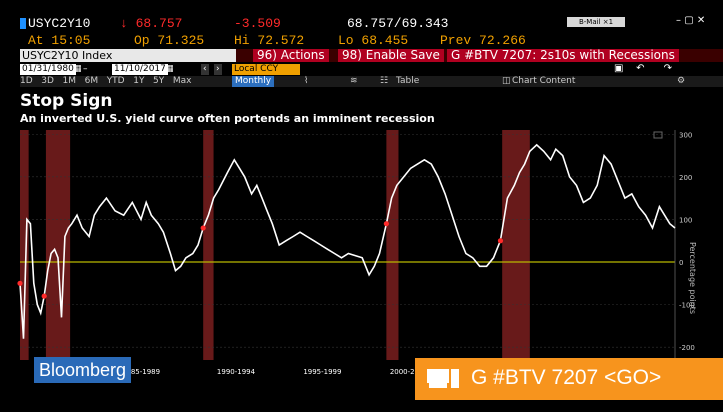 The height and width of the screenshot is (412, 723). I want to click on end-date-field: 11/10/2017, so click(140, 69).